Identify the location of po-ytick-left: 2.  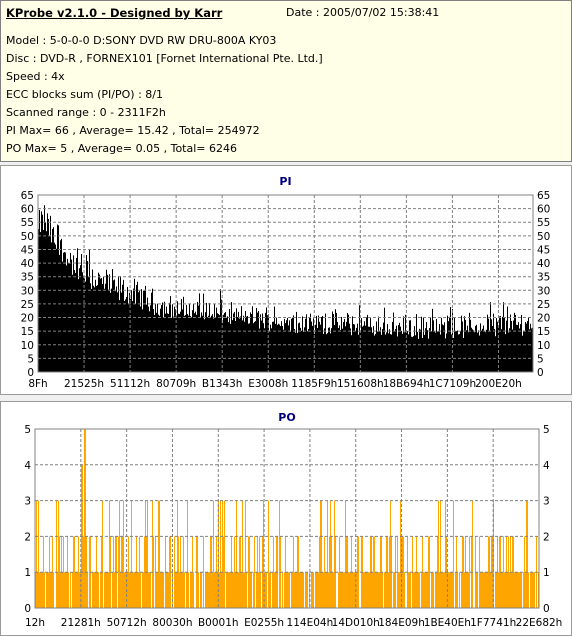
(27, 537).